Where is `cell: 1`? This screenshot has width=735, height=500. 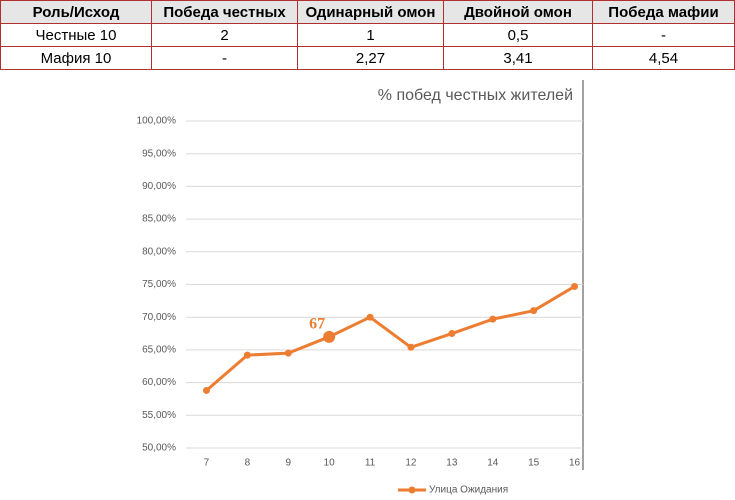 cell: 1 is located at coordinates (370, 35).